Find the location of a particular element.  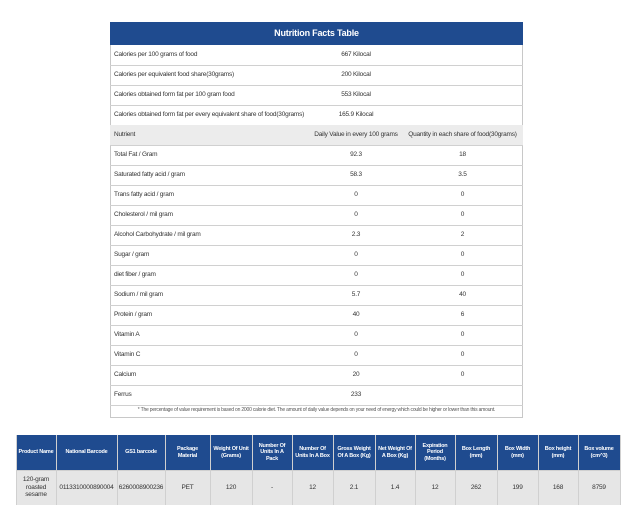

product-cell: 120 is located at coordinates (231, 487).